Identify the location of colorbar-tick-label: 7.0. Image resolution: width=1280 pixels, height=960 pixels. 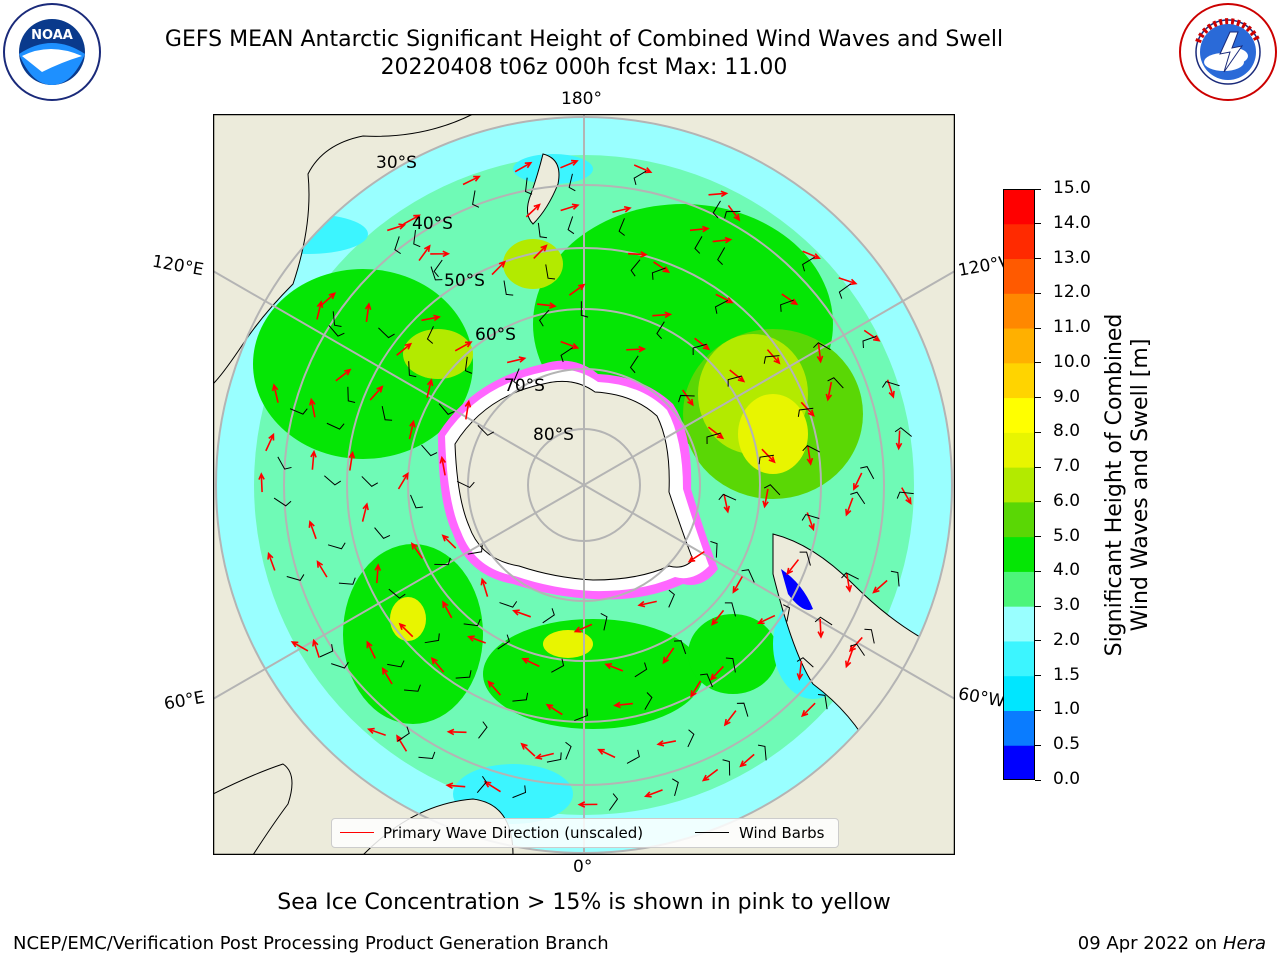
(1067, 466).